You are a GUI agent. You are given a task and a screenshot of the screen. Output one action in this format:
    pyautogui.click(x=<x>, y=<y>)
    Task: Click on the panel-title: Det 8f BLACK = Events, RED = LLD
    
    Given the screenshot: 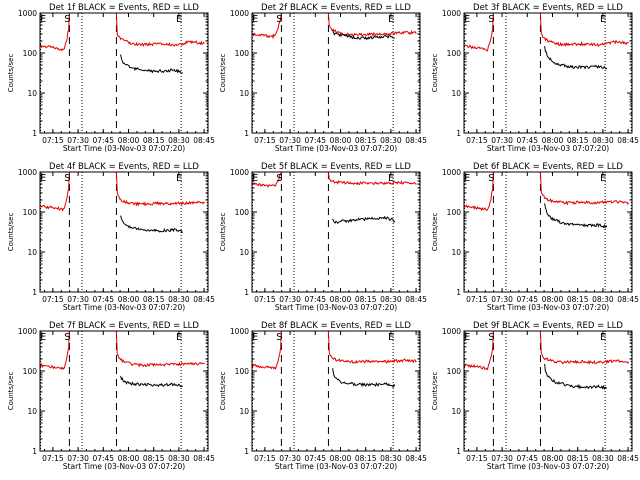 What is the action you would take?
    pyautogui.click(x=336, y=326)
    